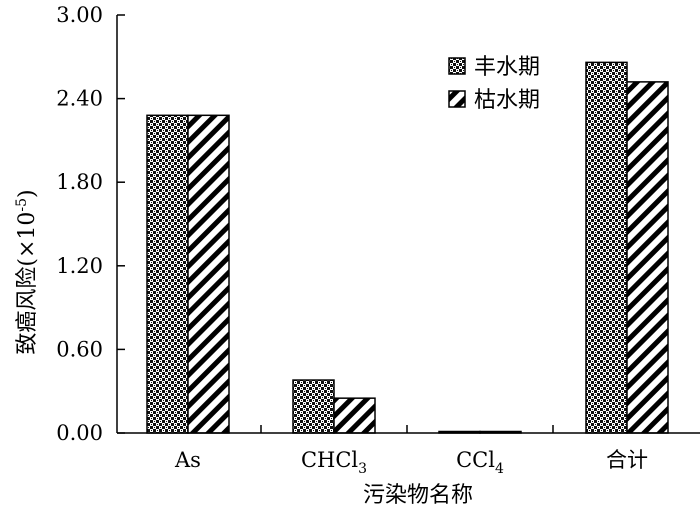 The height and width of the screenshot is (512, 700). Describe the element at coordinates (22, 205) in the screenshot. I see `y-axis-title-exponent: -5` at that location.